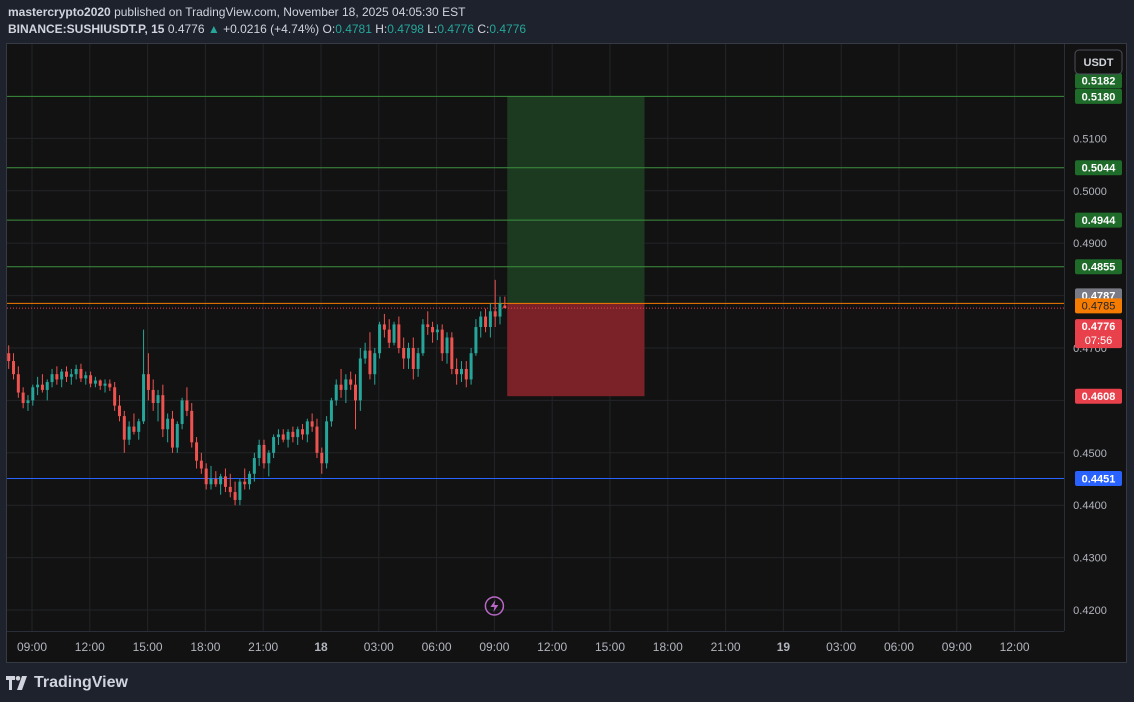  Describe the element at coordinates (437, 647) in the screenshot. I see `x-tick-label: 06:00` at that location.